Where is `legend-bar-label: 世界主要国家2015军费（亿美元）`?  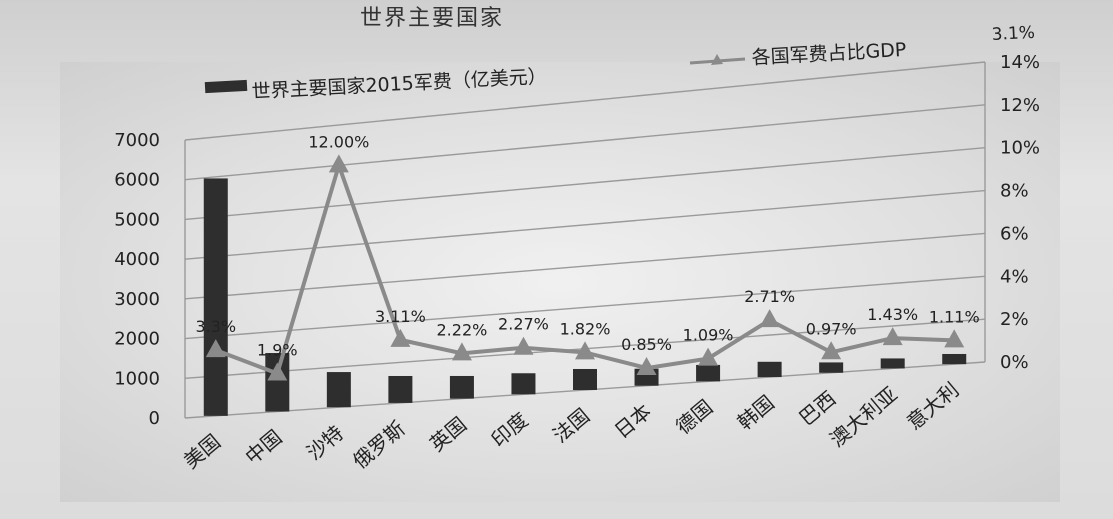
legend-bar-label: 世界主要国家2015军费（亿美元） is located at coordinates (399, 84).